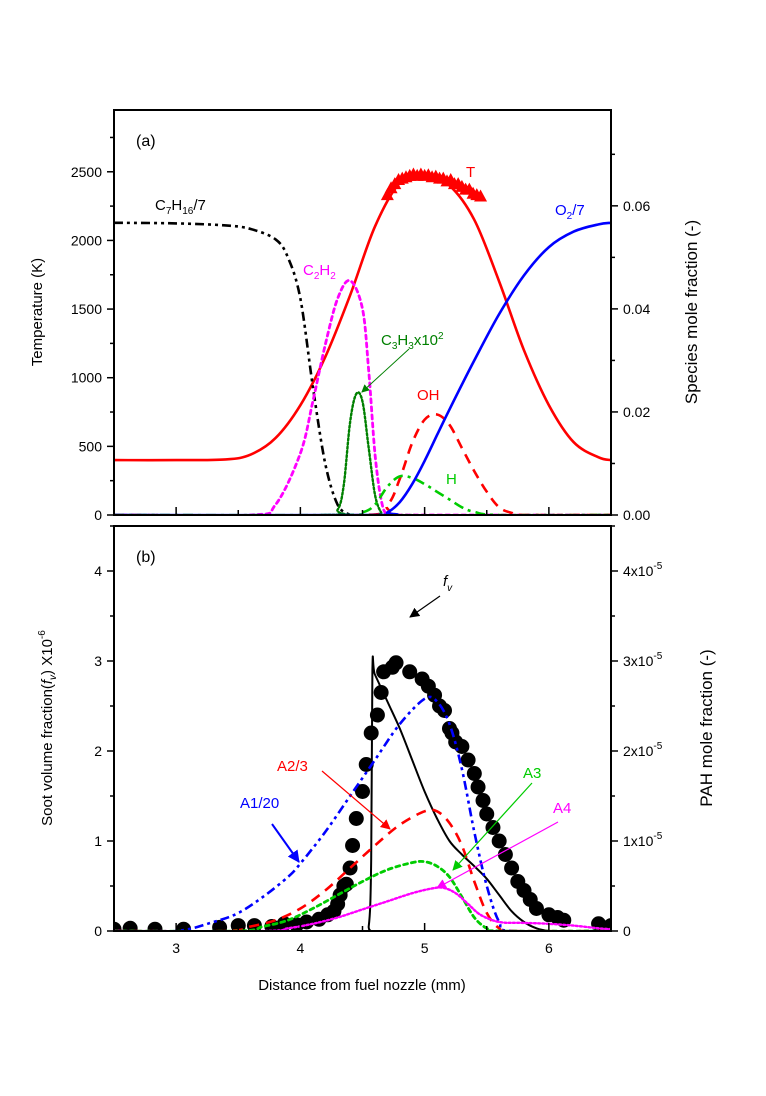  Describe the element at coordinates (319, 272) in the screenshot. I see `label-C2H2: C2H2` at that location.